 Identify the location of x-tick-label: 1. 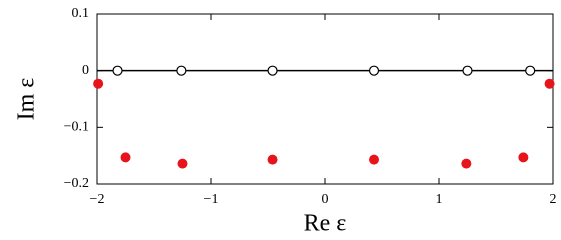
(439, 199).